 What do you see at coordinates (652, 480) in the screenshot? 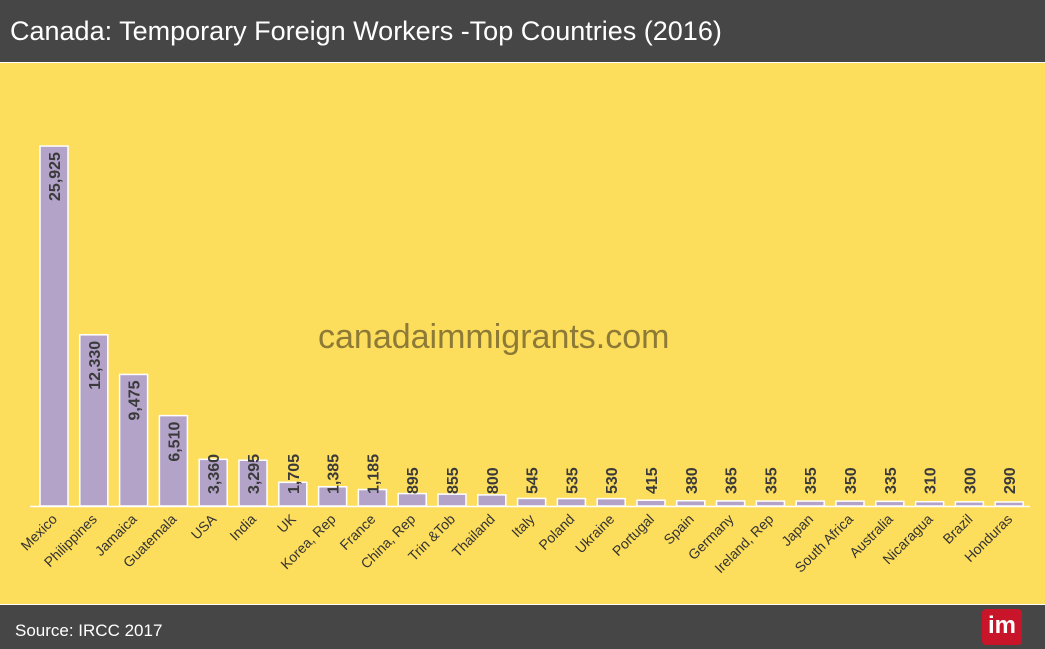
I see `data-label: 415` at bounding box center [652, 480].